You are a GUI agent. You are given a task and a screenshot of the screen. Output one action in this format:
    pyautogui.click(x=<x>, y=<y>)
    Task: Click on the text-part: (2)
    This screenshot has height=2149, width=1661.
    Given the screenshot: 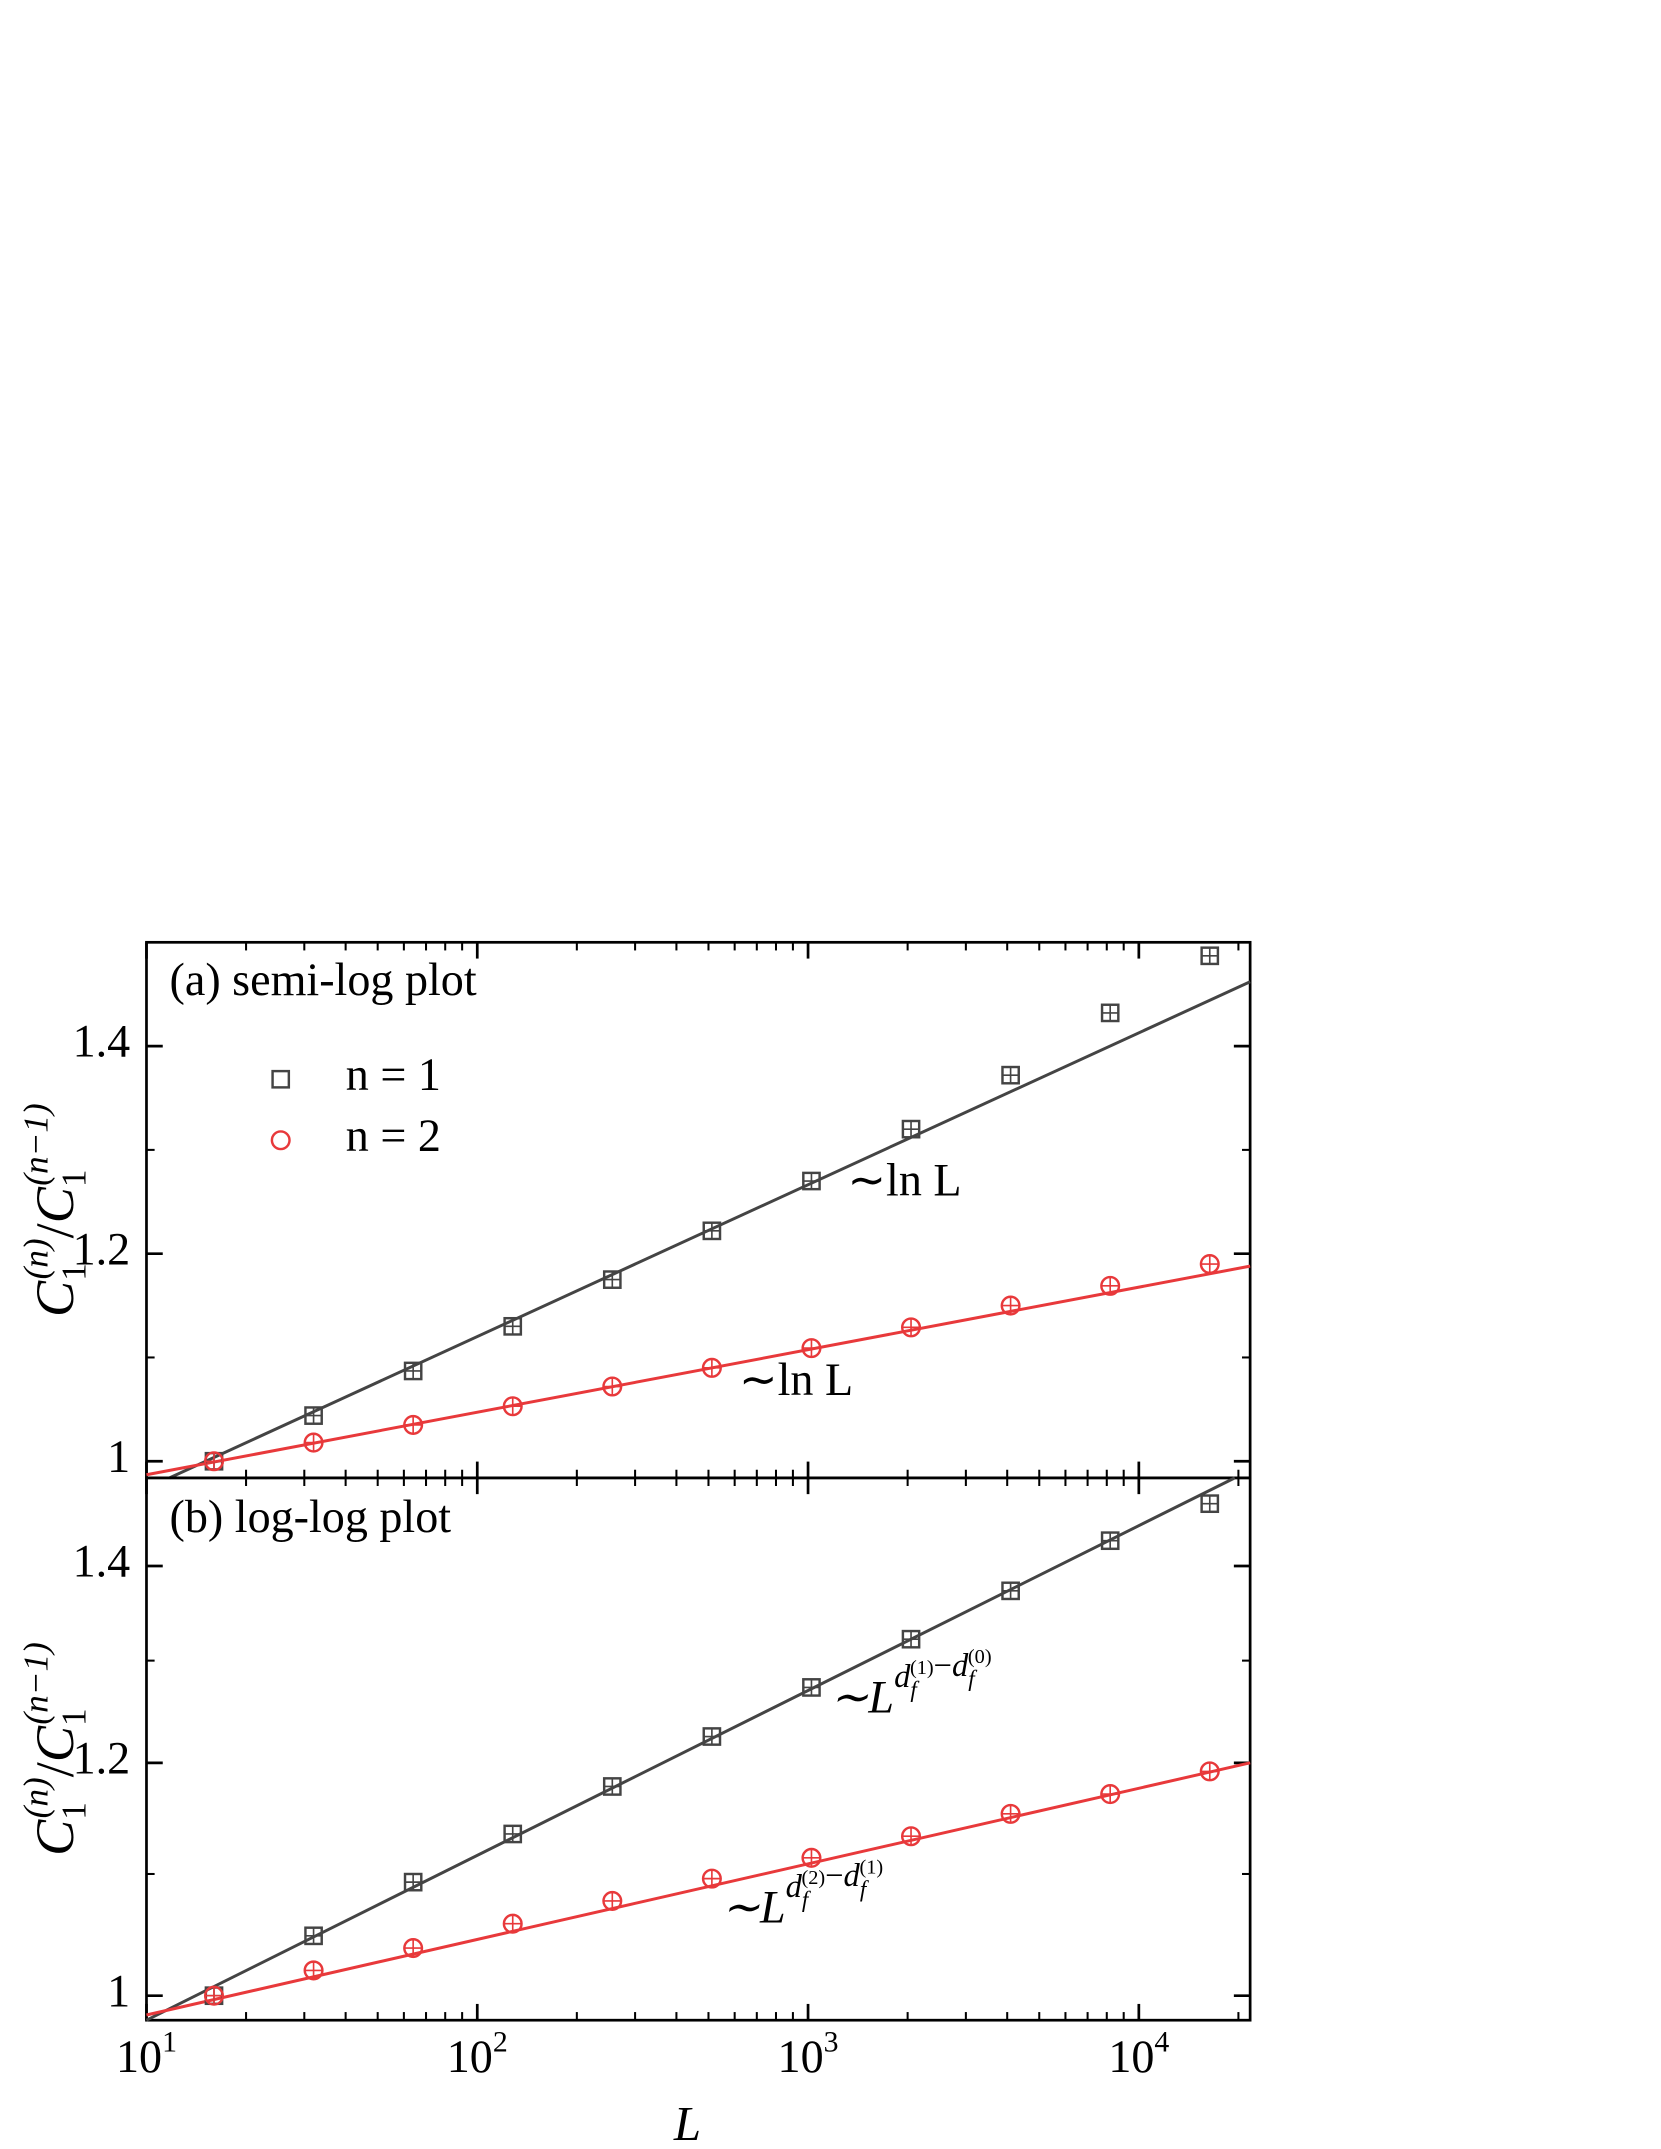 What is the action you would take?
    pyautogui.click(x=813, y=1878)
    